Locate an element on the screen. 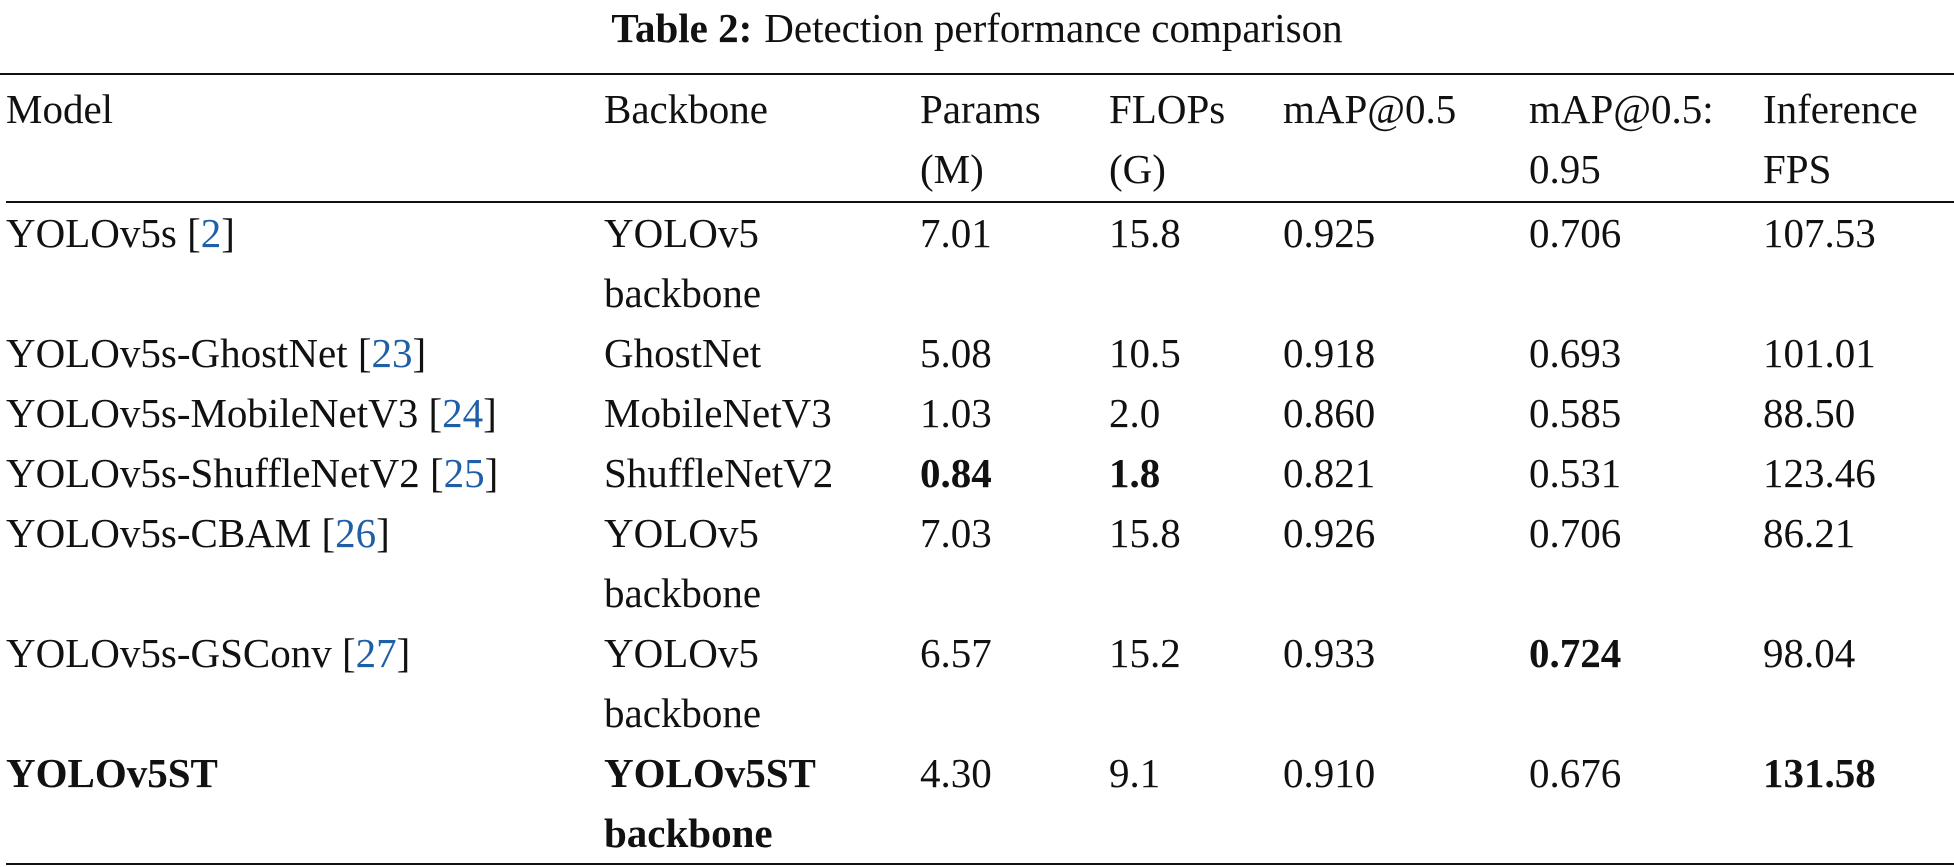 Image resolution: width=1954 pixels, height=867 pixels. cell-text: YOLOv5s [ is located at coordinates (103, 233).